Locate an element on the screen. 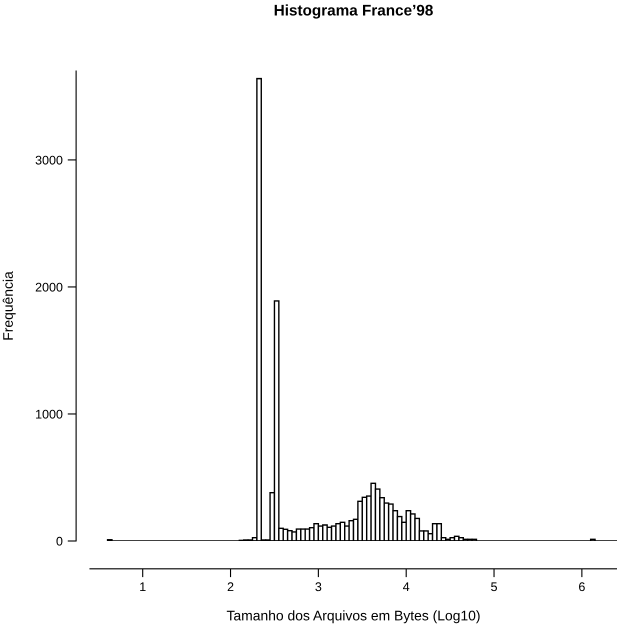  y-tick-label: 0 is located at coordinates (59, 541).